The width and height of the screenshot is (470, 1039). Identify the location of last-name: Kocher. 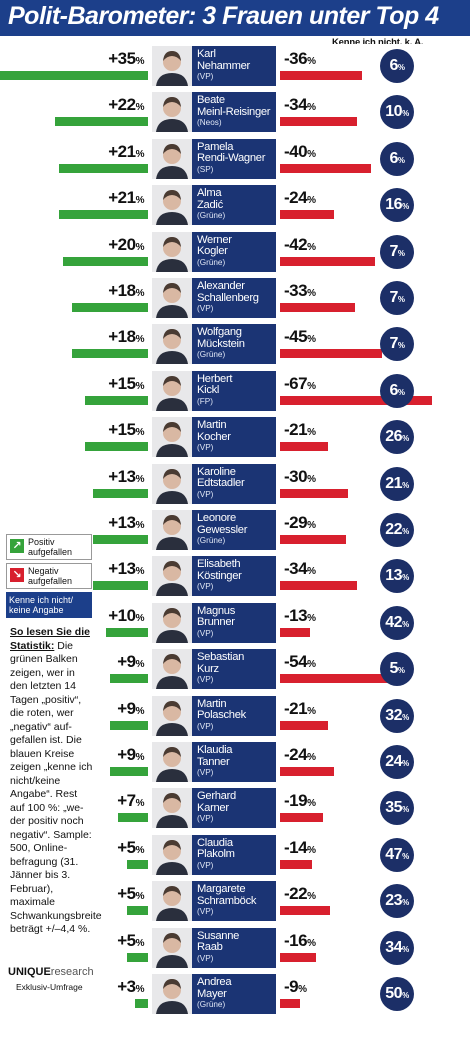
(214, 436).